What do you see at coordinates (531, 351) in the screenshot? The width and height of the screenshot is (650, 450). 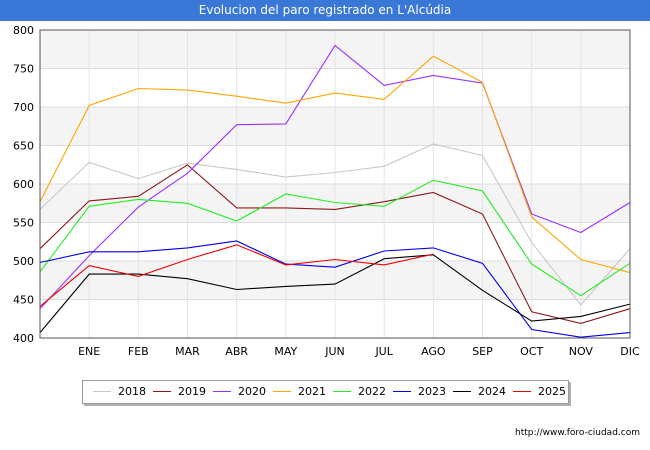 I see `x-tick-label: OCT` at bounding box center [531, 351].